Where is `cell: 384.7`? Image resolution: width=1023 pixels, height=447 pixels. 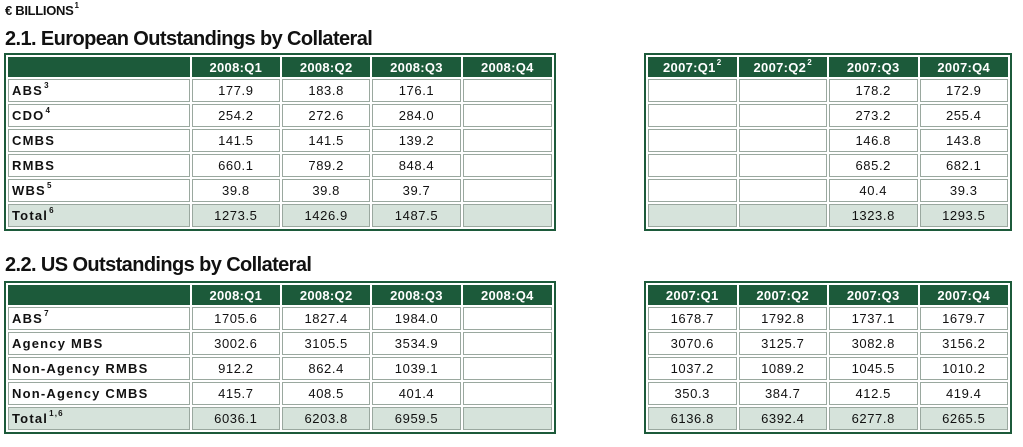 cell: 384.7 is located at coordinates (782, 393).